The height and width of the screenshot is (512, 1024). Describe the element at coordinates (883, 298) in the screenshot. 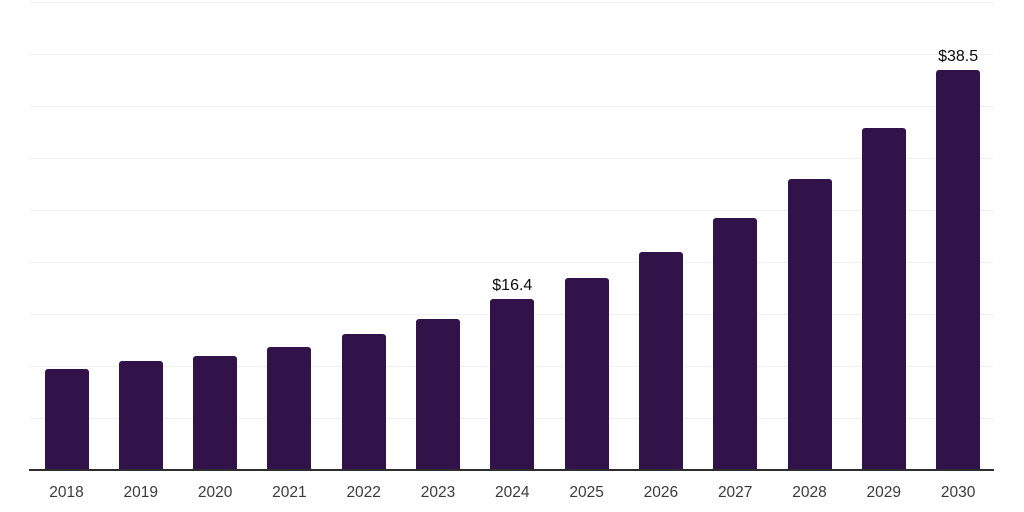

I see `bar-2029` at that location.